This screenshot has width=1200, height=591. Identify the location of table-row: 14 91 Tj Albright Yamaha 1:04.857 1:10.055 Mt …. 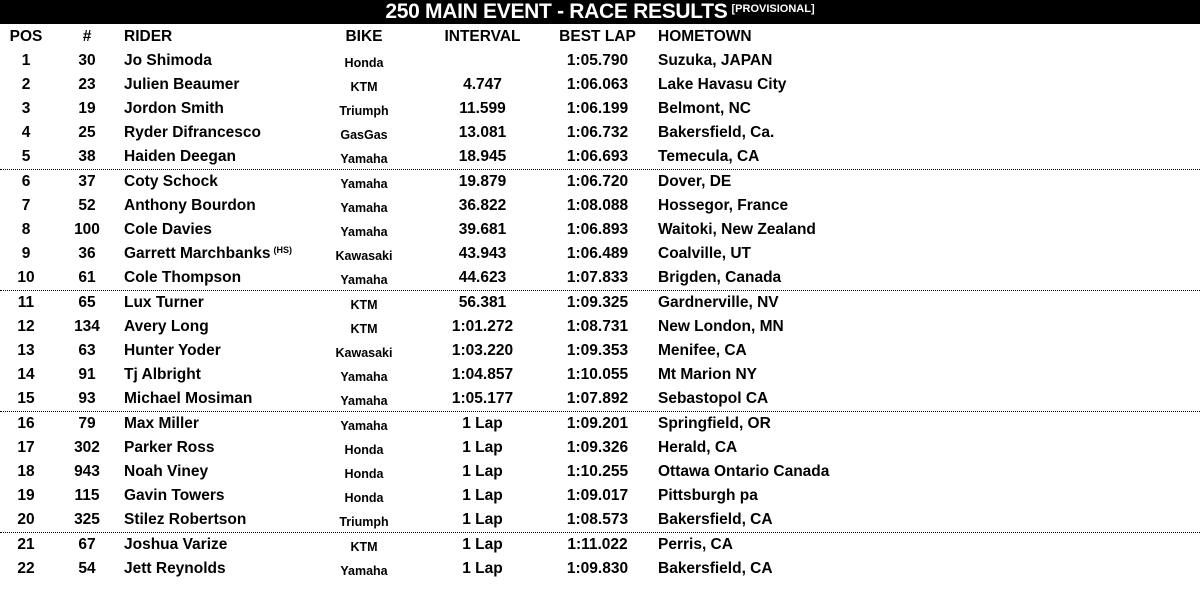
(600, 375).